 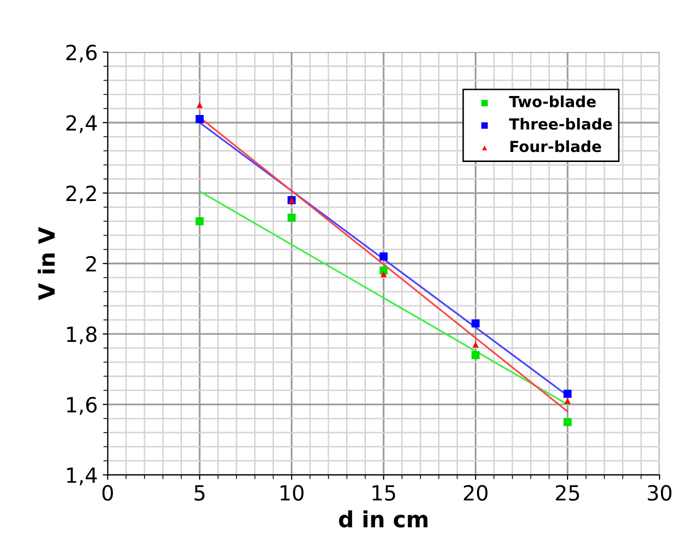 What do you see at coordinates (199, 493) in the screenshot?
I see `x-tick-label: 5` at bounding box center [199, 493].